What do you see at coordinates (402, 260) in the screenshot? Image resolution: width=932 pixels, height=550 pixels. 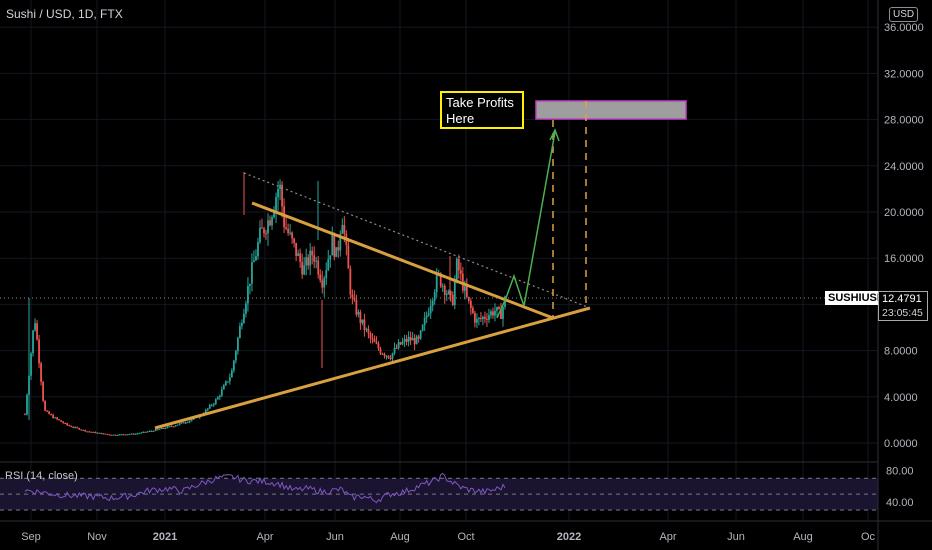 I see `resistance-trendline` at bounding box center [402, 260].